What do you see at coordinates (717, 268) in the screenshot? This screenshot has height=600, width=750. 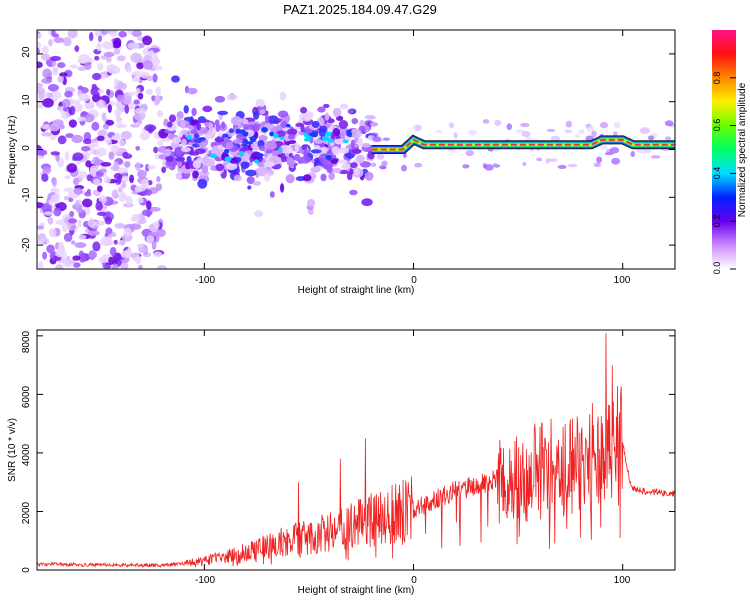 I see `colorbar-tick-label: 0.0` at bounding box center [717, 268].